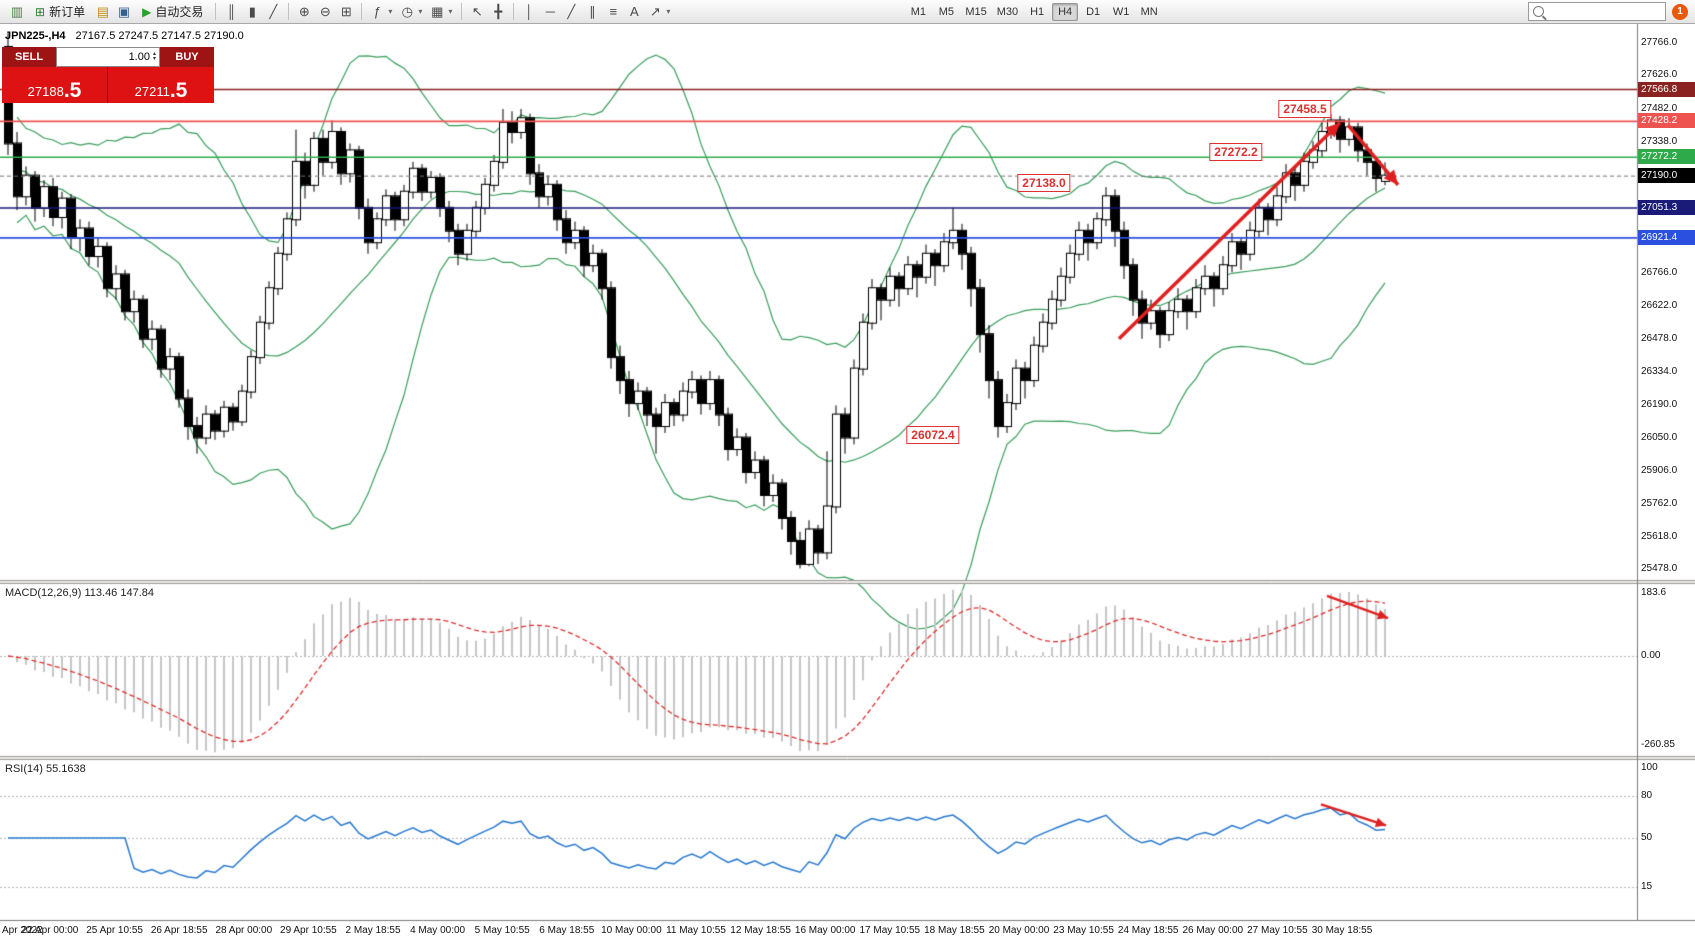 This screenshot has width=1695, height=946. What do you see at coordinates (377, 11) in the screenshot?
I see `indicators-icon: ƒ` at bounding box center [377, 11].